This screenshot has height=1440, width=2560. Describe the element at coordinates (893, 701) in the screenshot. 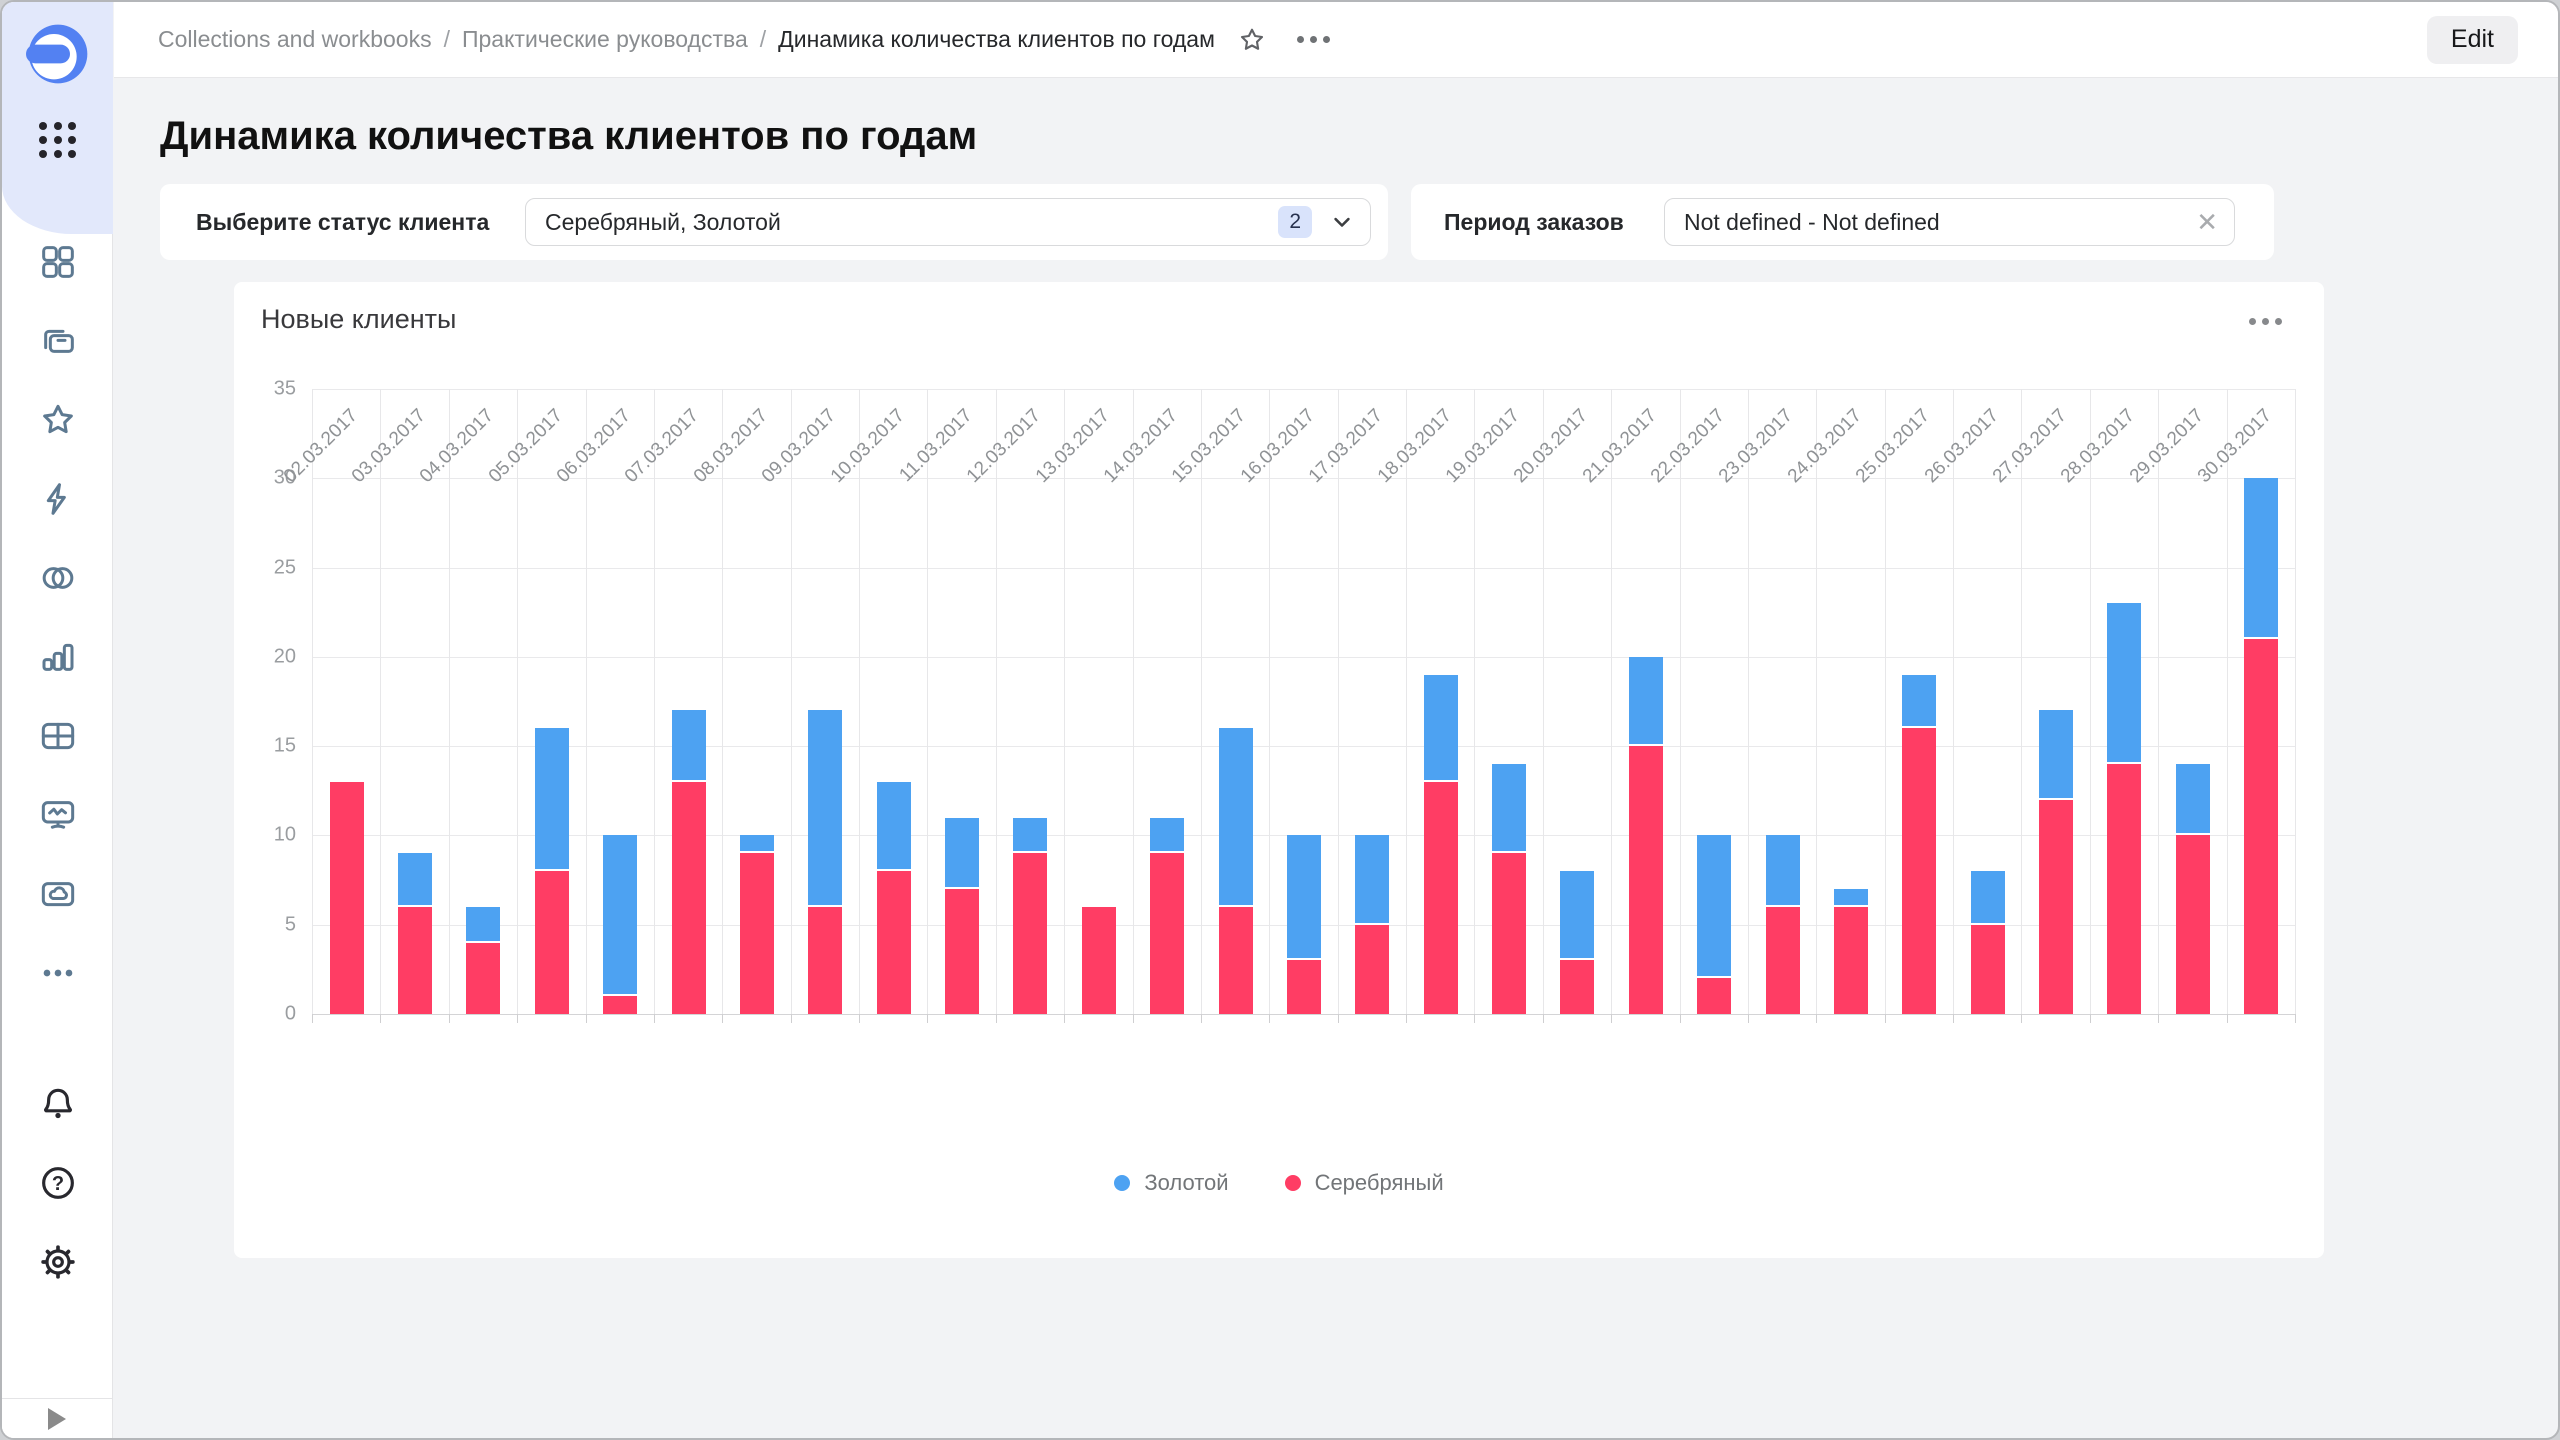

I see `bar-10.03.2017` at that location.